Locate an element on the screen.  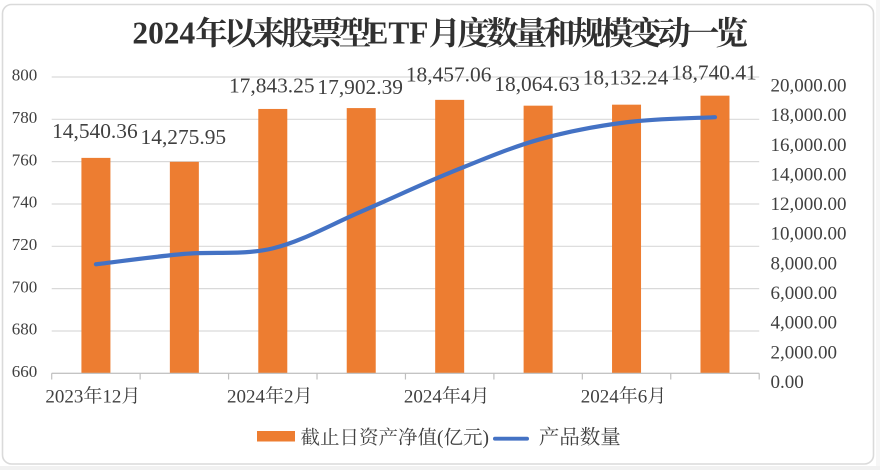
svg-text: 0.00 is located at coordinates (787, 382).